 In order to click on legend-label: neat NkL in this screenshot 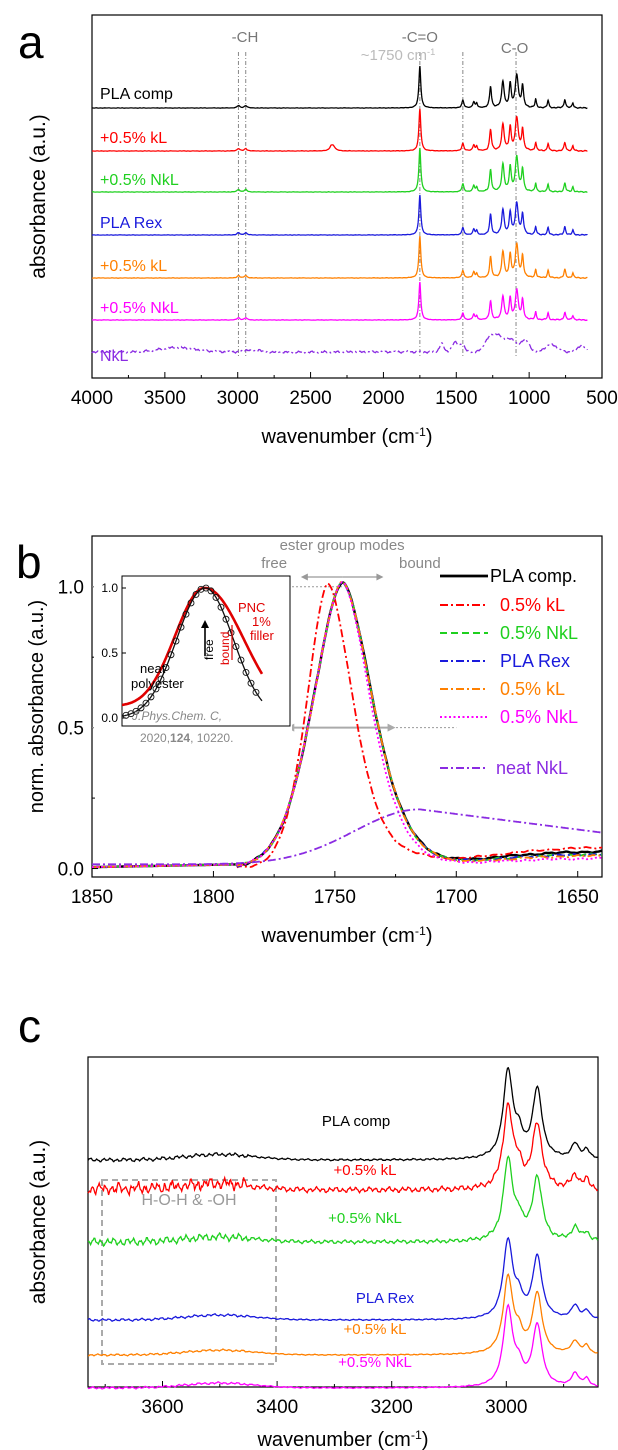, I will do `click(532, 768)`.